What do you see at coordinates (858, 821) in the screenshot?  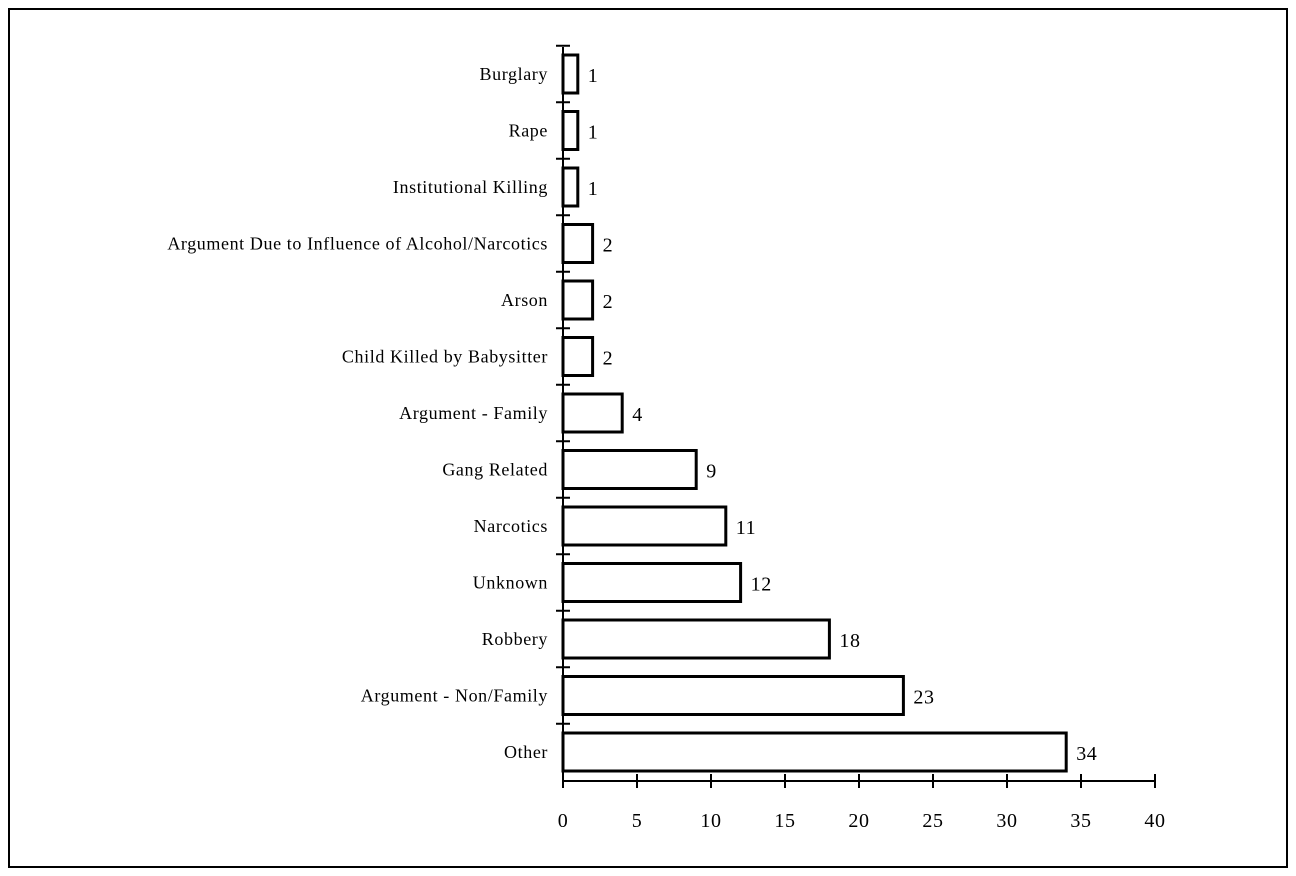 I see `x-tick-label: 20` at bounding box center [858, 821].